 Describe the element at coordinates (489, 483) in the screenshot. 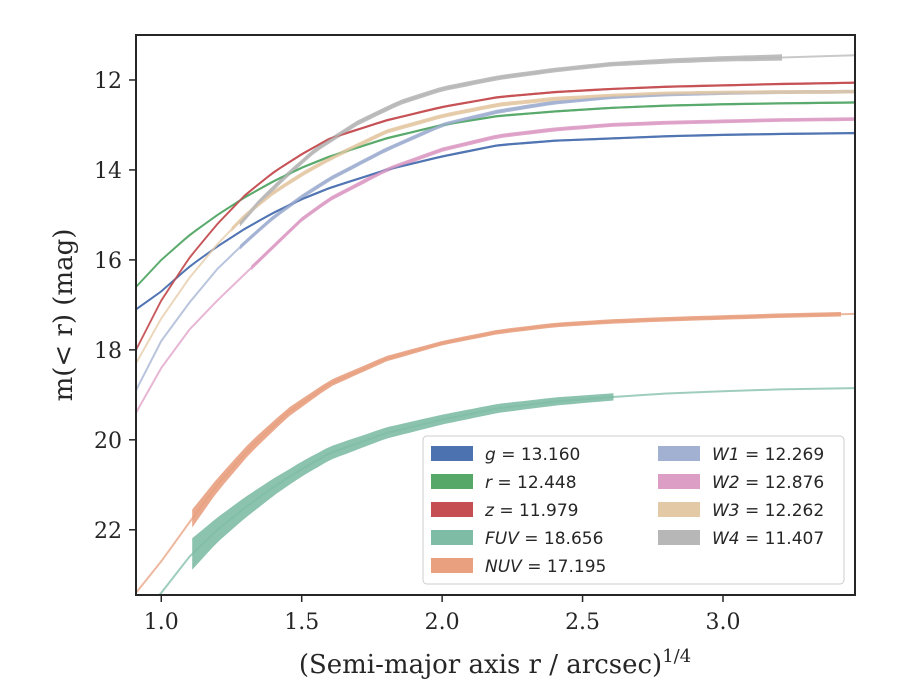

I see `legend-label-variable: r` at that location.